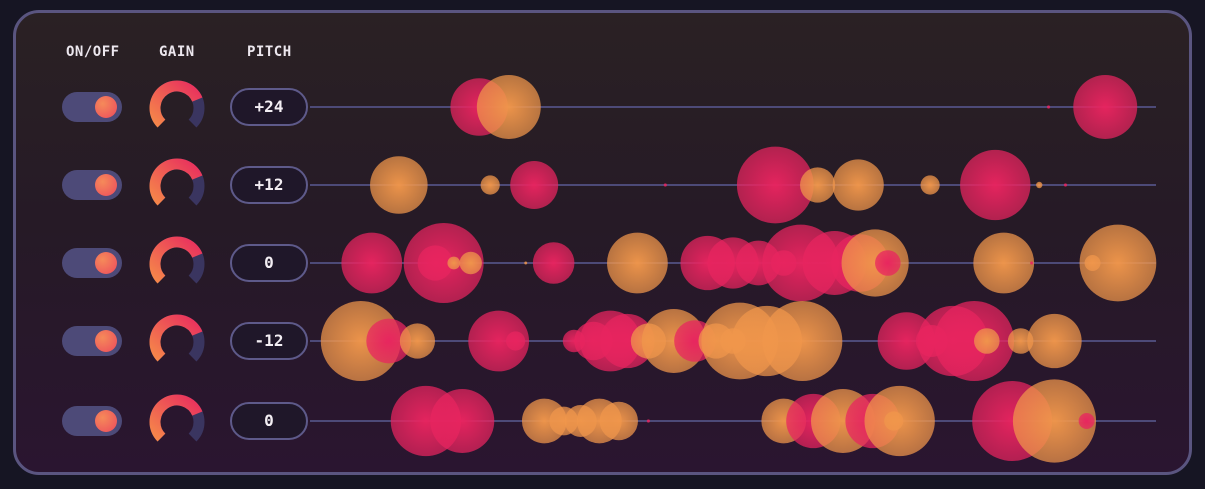 Image resolution: width=1205 pixels, height=489 pixels. Describe the element at coordinates (269, 185) in the screenshot. I see `pitch-field: +12` at that location.